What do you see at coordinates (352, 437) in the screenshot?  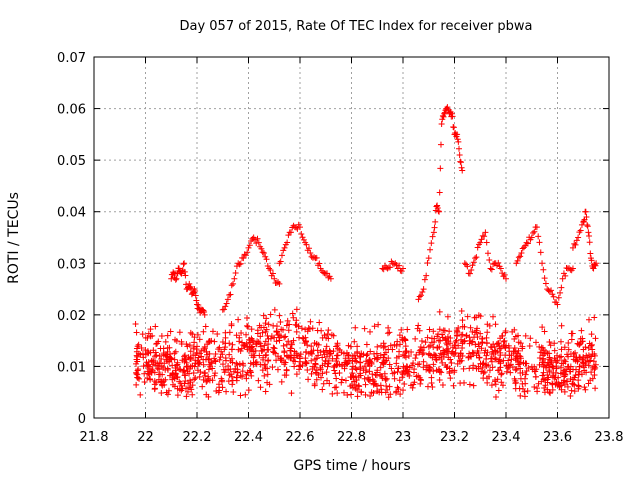 I see `x-tick-labels: 21.8 22 22.2 22.4 22.6 22.8 23 23.2 23.4 23.6 23.8` at bounding box center [352, 437].